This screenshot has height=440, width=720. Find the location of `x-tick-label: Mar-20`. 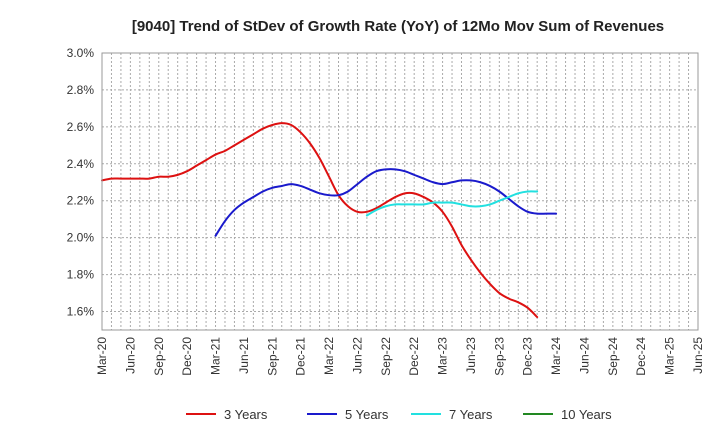

x-tick-label: Mar-20 is located at coordinates (102, 356).